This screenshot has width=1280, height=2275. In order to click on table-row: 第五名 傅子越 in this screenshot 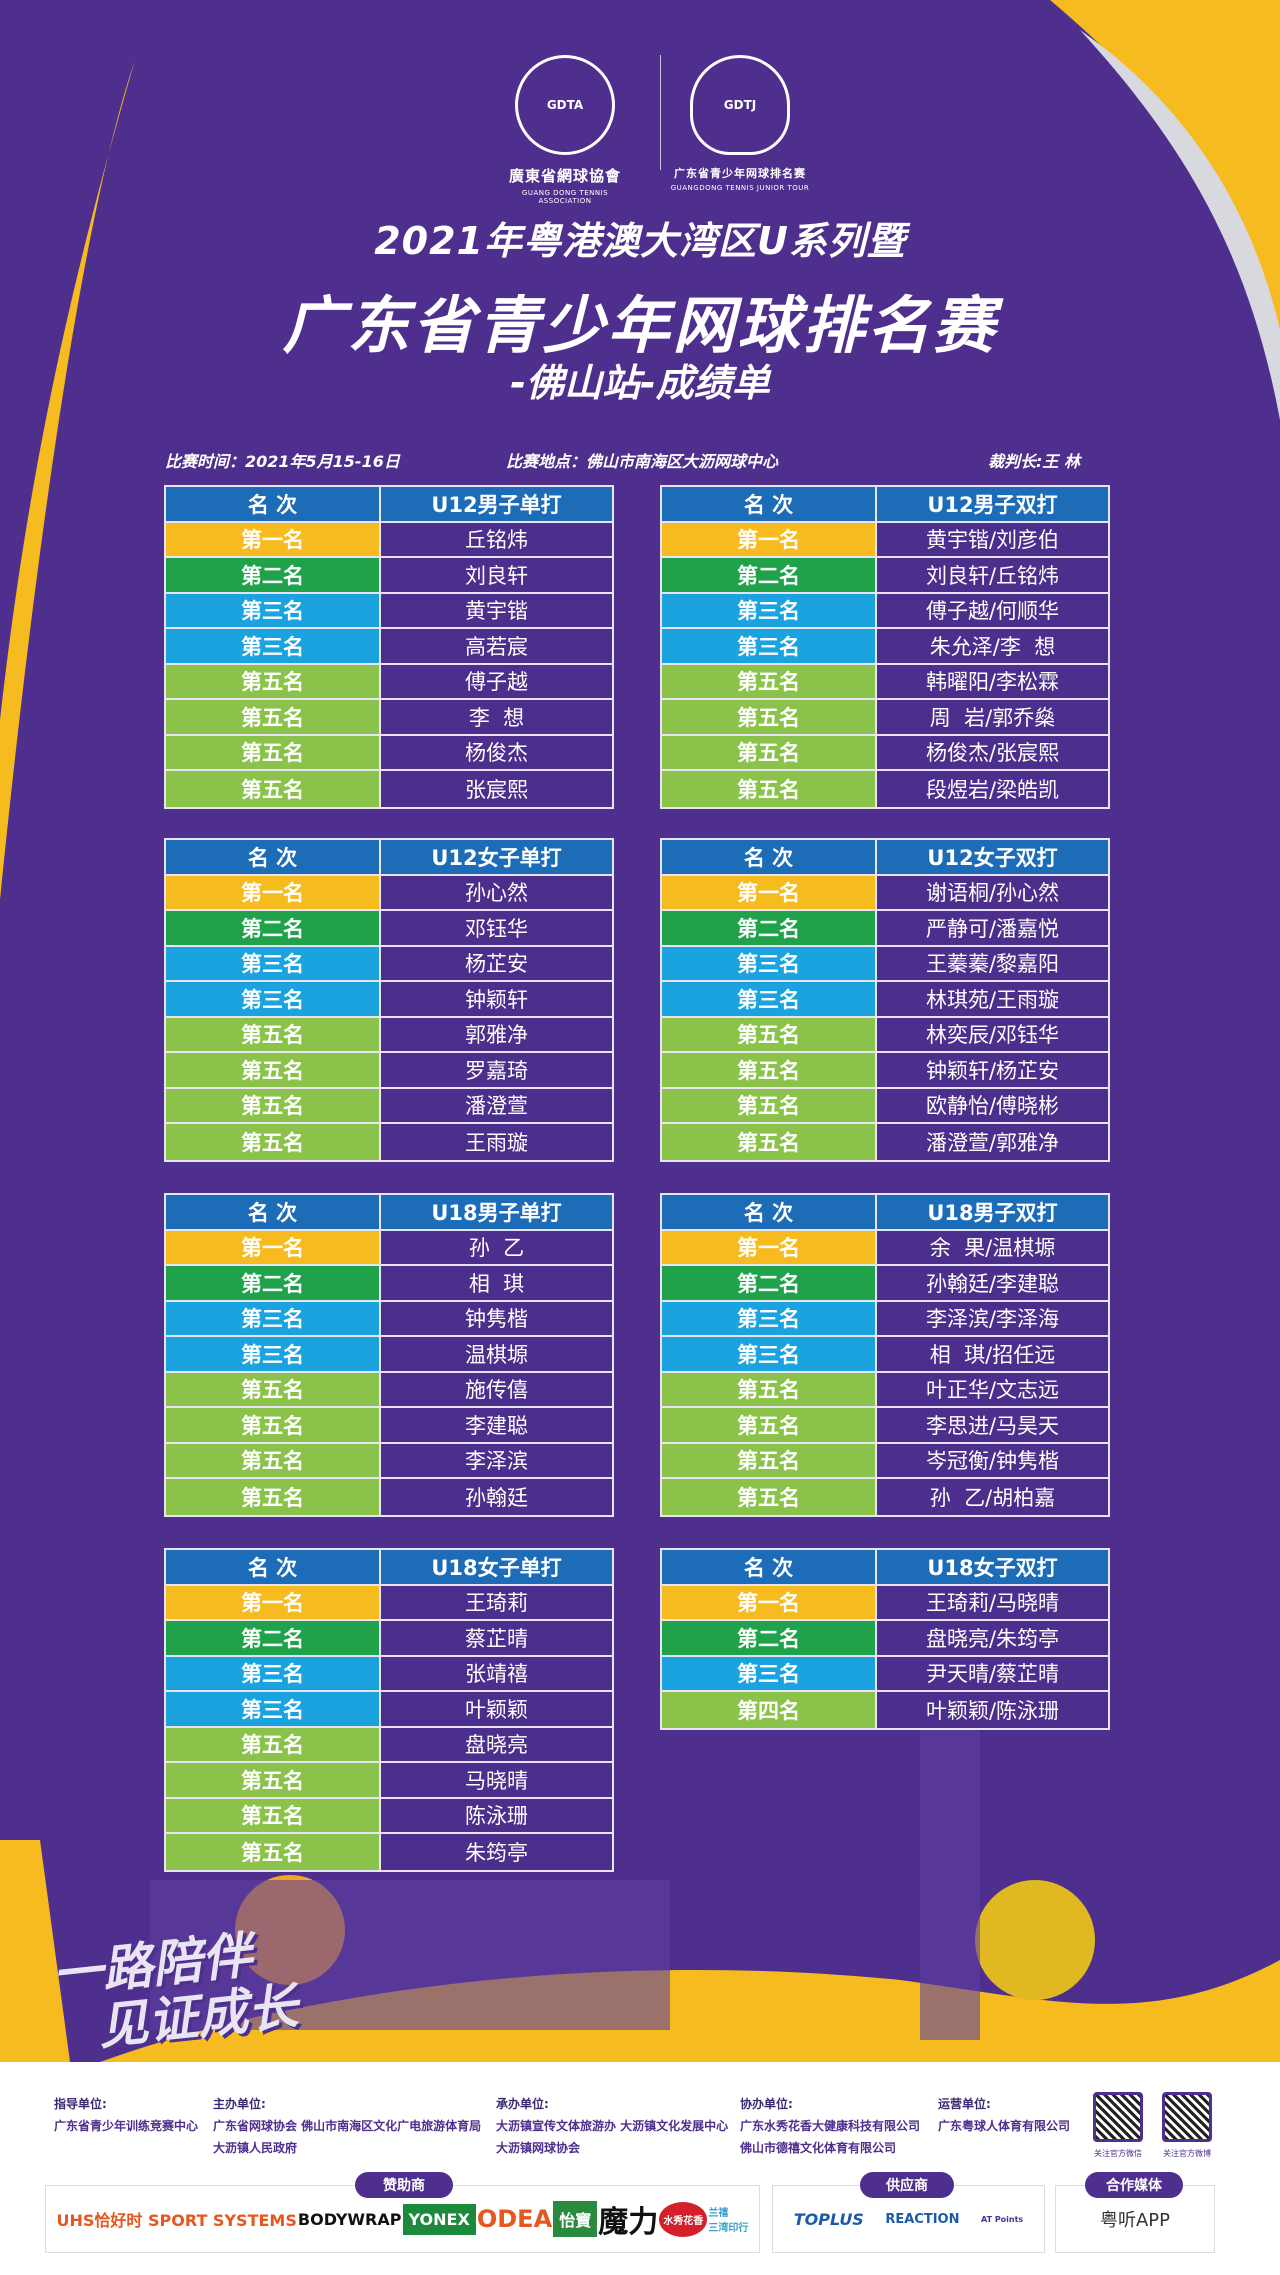, I will do `click(389, 682)`.